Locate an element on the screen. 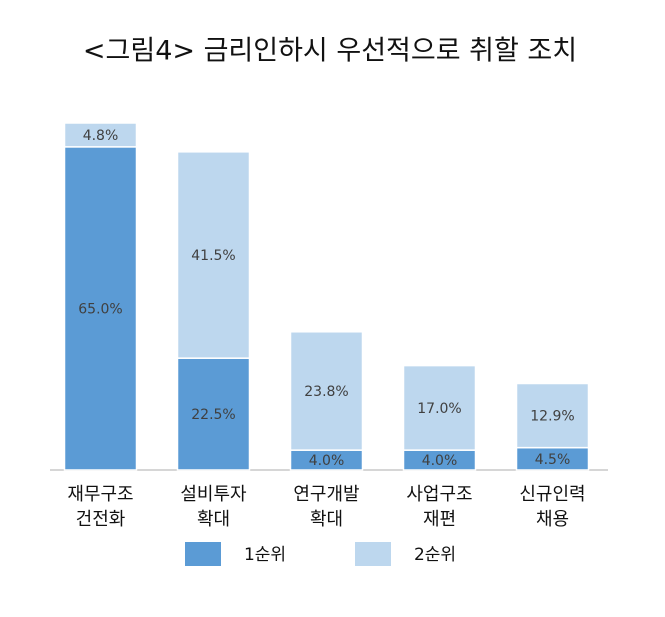 The height and width of the screenshot is (617, 665). x-tick-label: 재무구조 is located at coordinates (100, 494).